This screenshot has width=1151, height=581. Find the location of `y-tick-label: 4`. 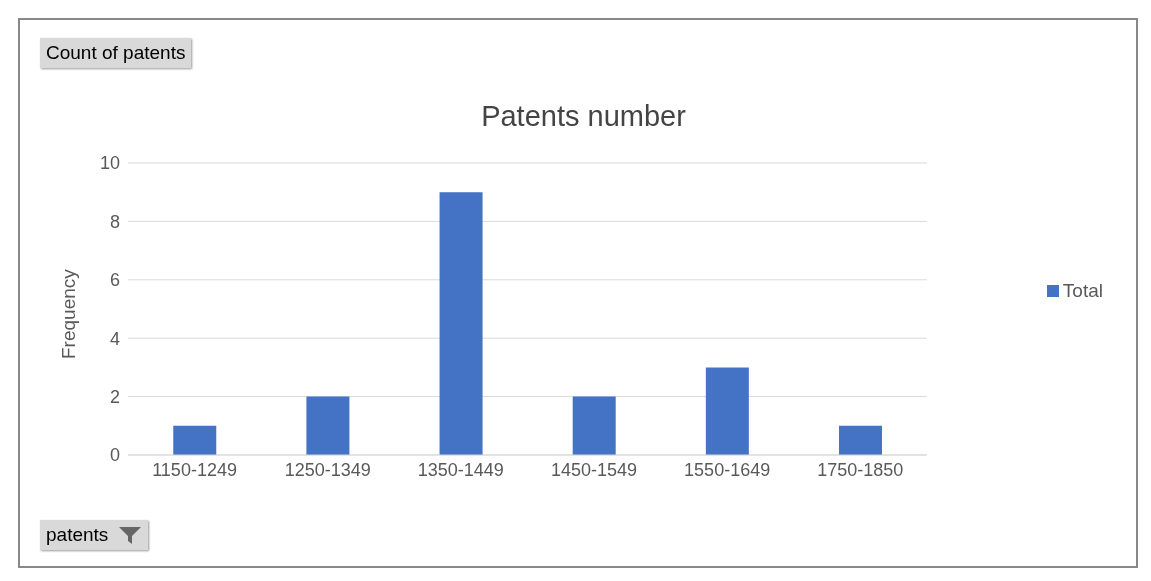

y-tick-label: 4 is located at coordinates (114, 338).